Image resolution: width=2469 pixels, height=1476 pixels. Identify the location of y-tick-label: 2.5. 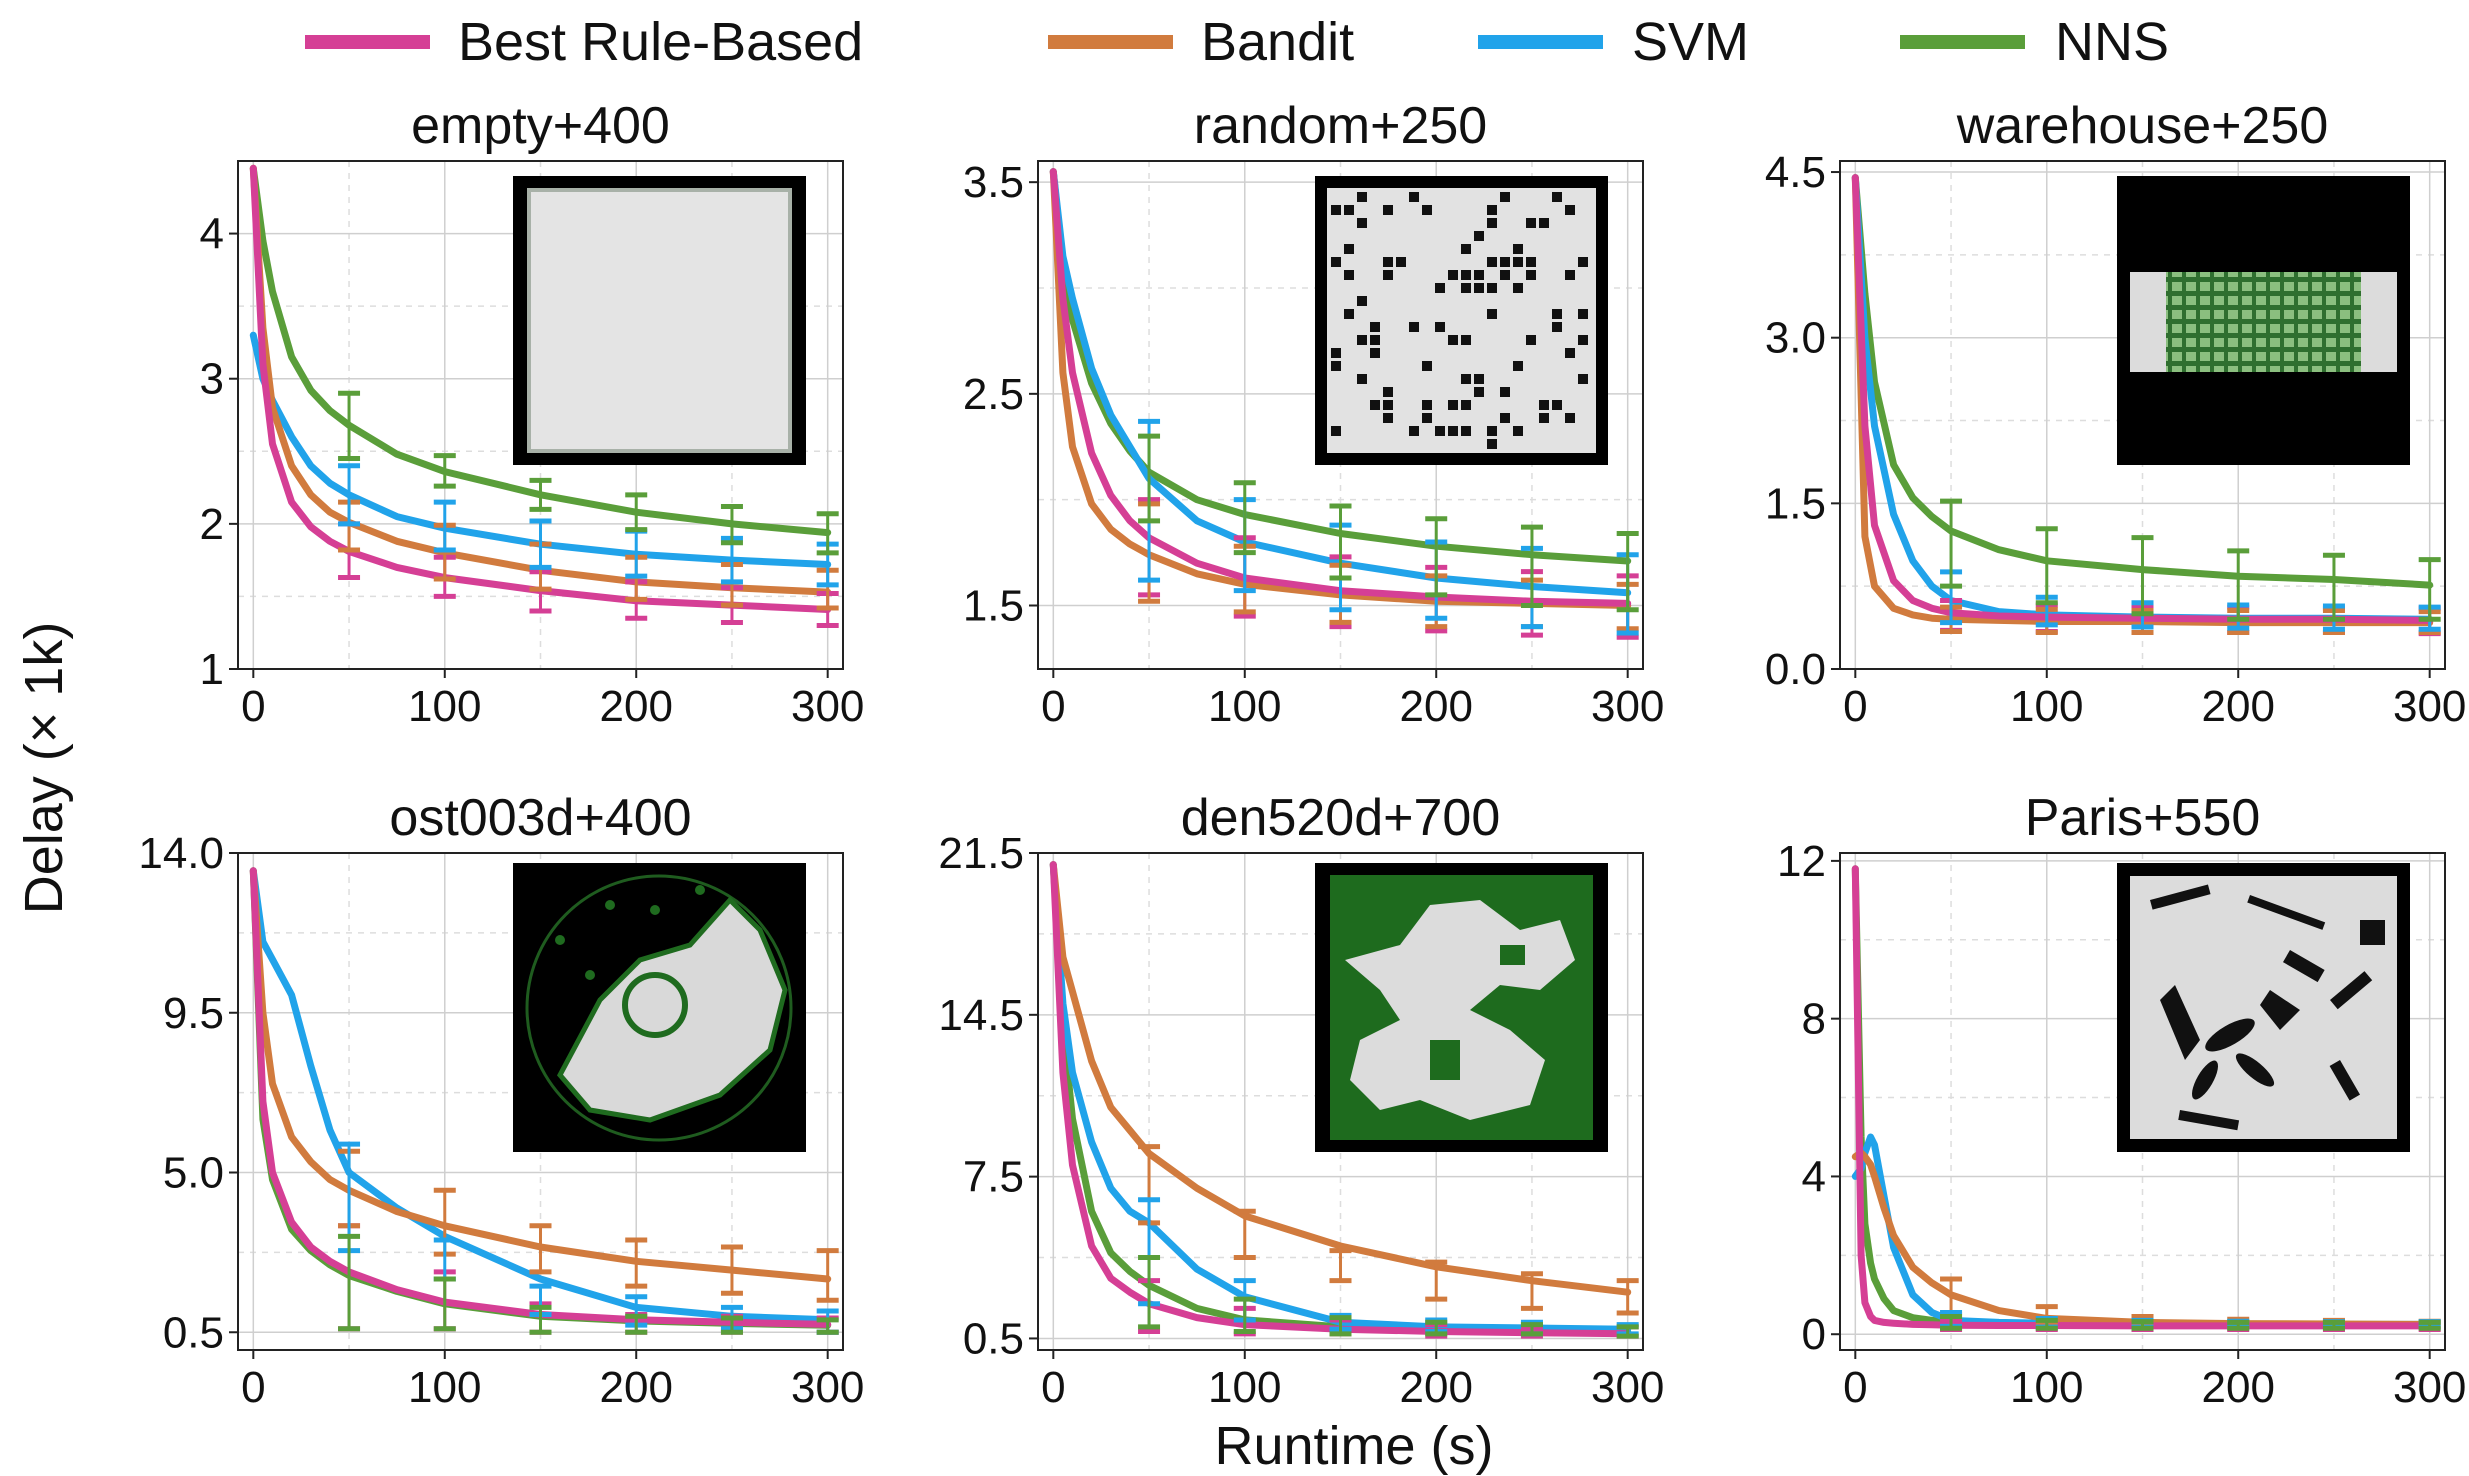
(993, 394).